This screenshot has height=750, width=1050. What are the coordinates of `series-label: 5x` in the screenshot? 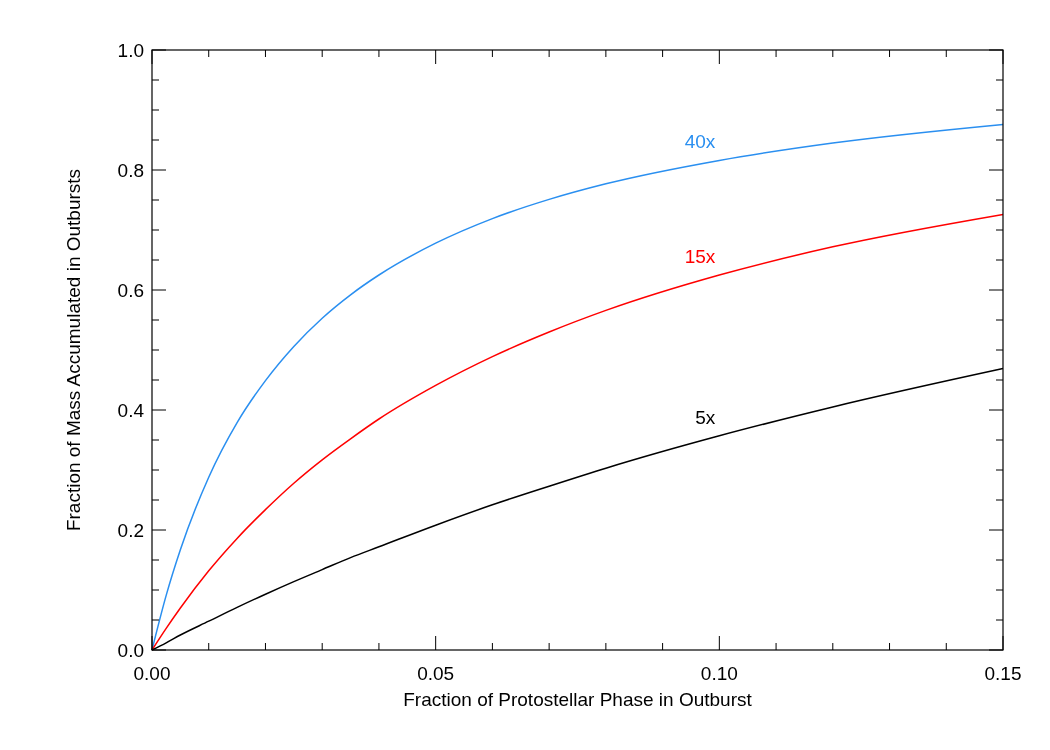 It's located at (705, 417).